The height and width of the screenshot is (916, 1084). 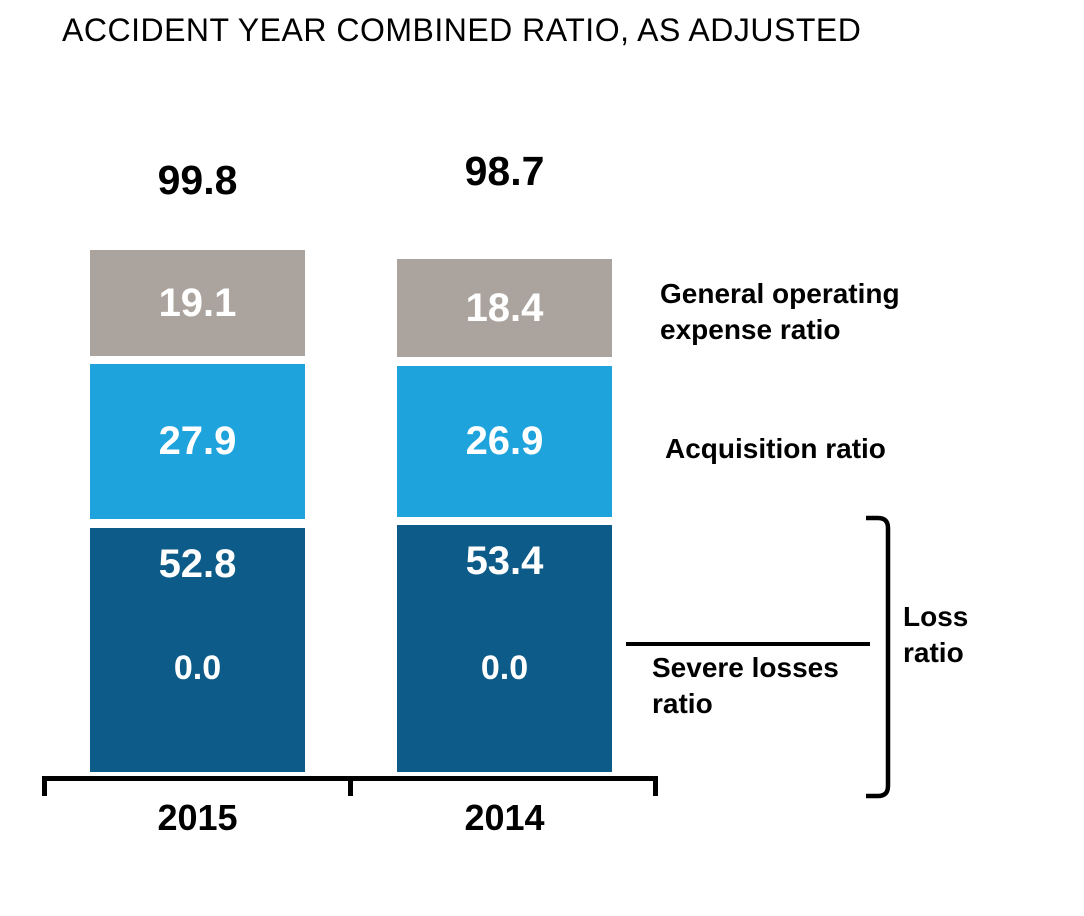 What do you see at coordinates (504, 817) in the screenshot?
I see `x-axis-label-2014: 2014` at bounding box center [504, 817].